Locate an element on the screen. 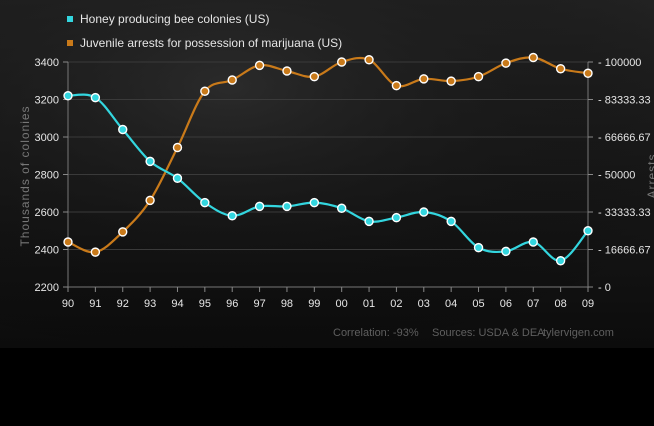 The width and height of the screenshot is (654, 426). right-axis-title: Arrests is located at coordinates (649, 175).